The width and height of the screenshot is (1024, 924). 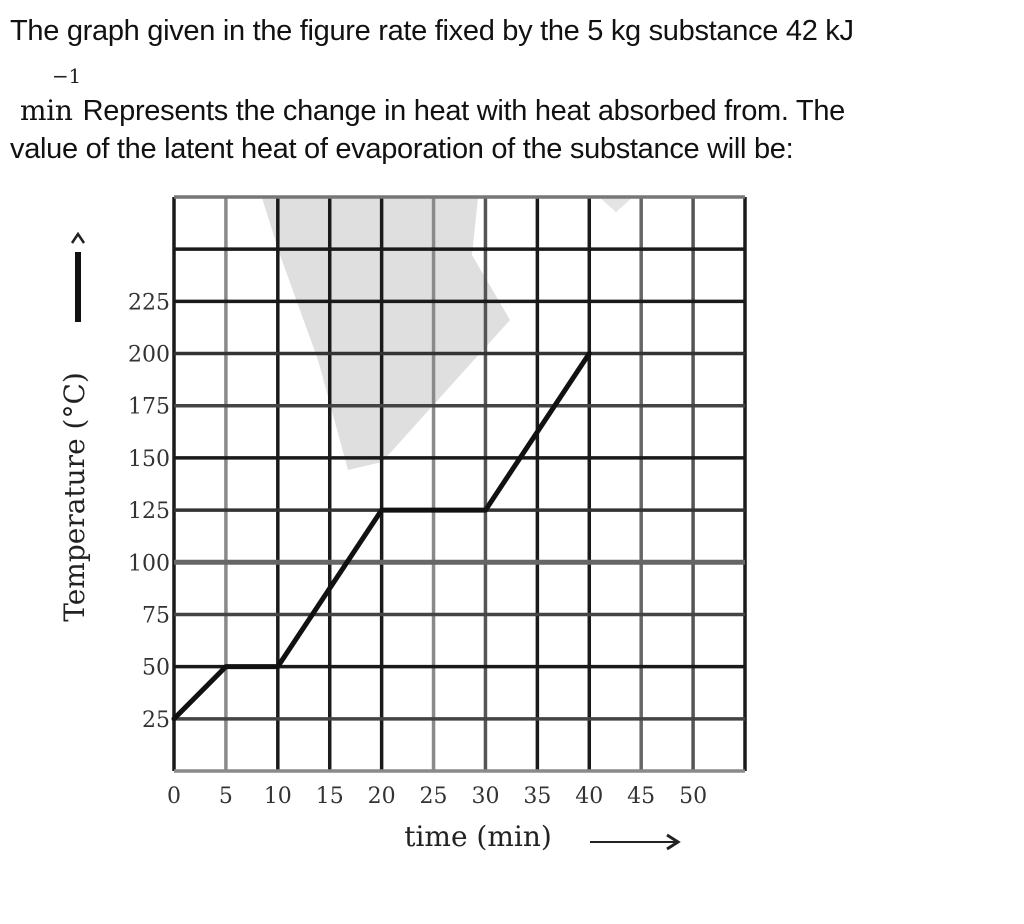 I want to click on x-axis-ticks: 0 5 10 15 20 25 30 35 40 45 50, so click(x=437, y=796).